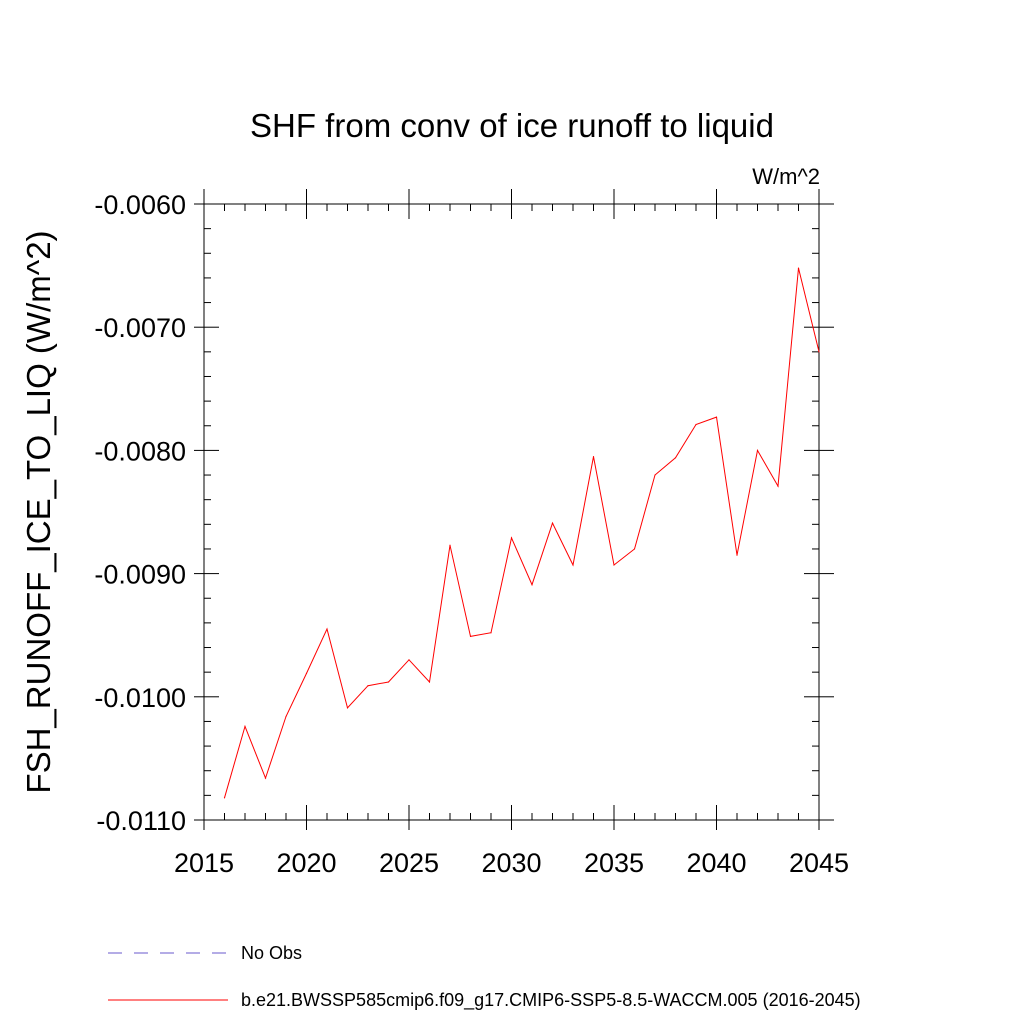  I want to click on y-tick-label: -0.0090, so click(140, 575).